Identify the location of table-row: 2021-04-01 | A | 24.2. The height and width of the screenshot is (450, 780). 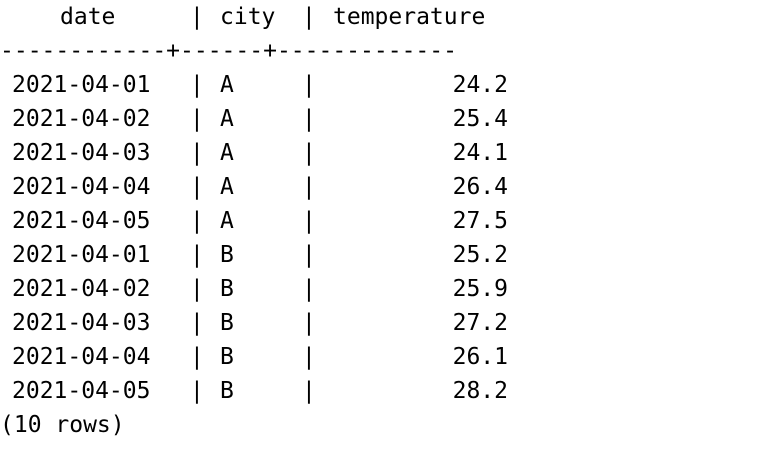
(390, 85).